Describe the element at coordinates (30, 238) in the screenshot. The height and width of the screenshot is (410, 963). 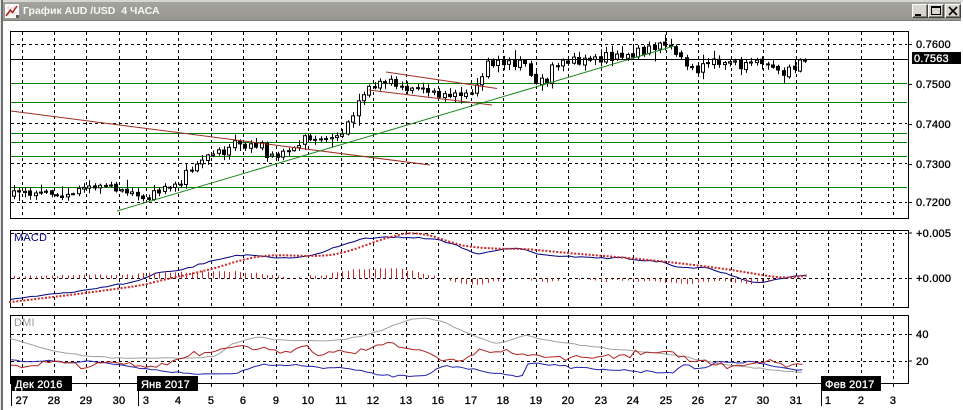
I see `svg-text: MACD` at that location.